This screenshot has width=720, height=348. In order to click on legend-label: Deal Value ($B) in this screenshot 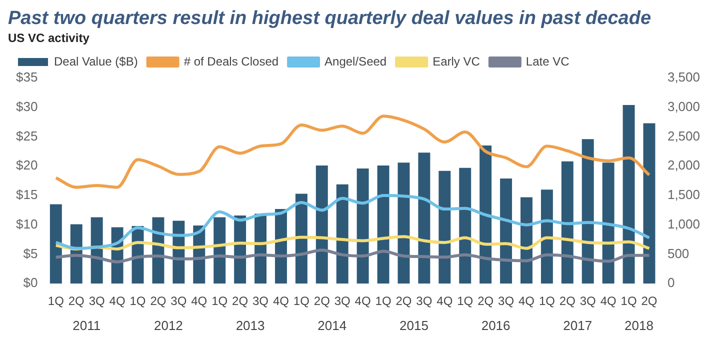, I will do `click(96, 61)`.